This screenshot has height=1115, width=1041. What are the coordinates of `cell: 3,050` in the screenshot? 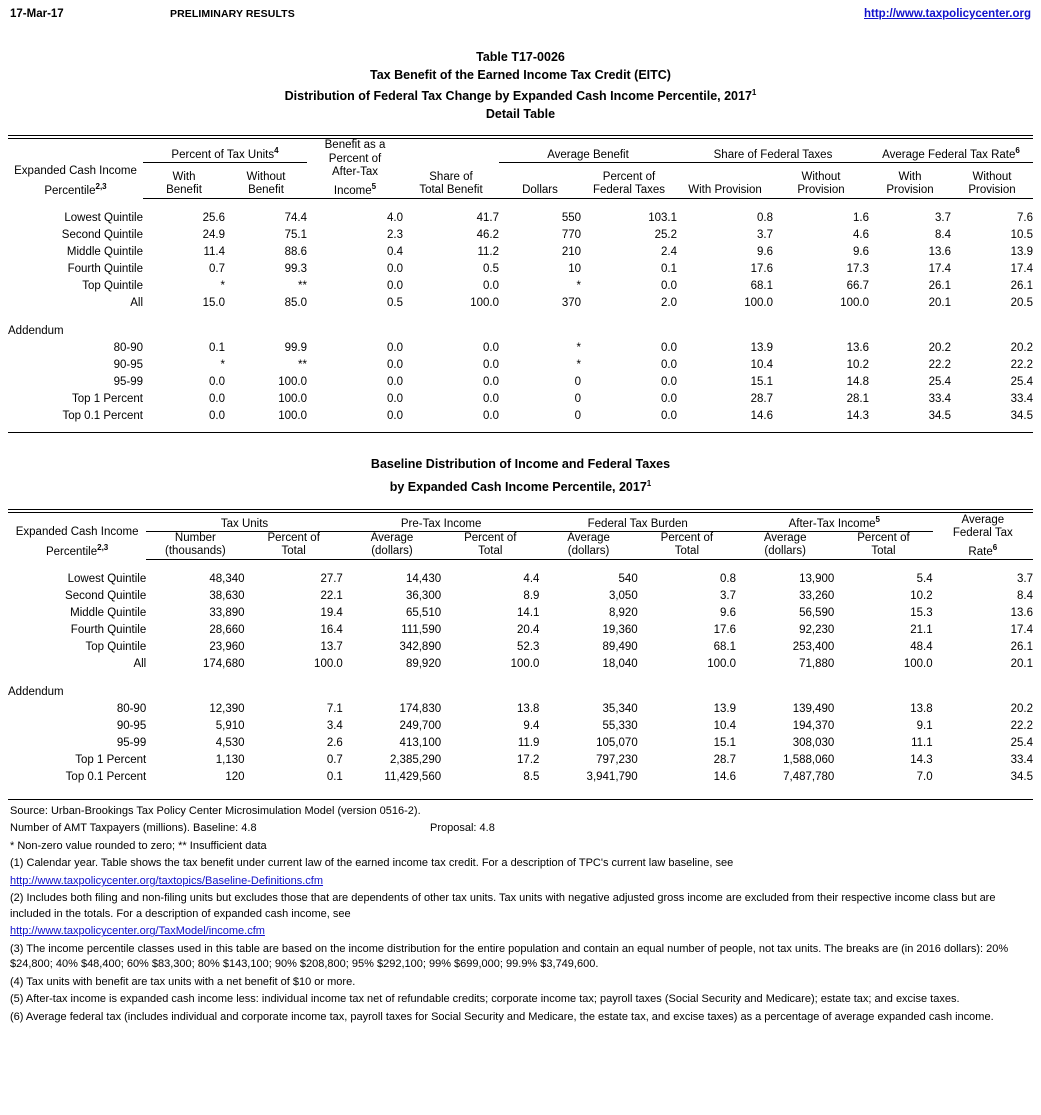 It's located at (623, 595).